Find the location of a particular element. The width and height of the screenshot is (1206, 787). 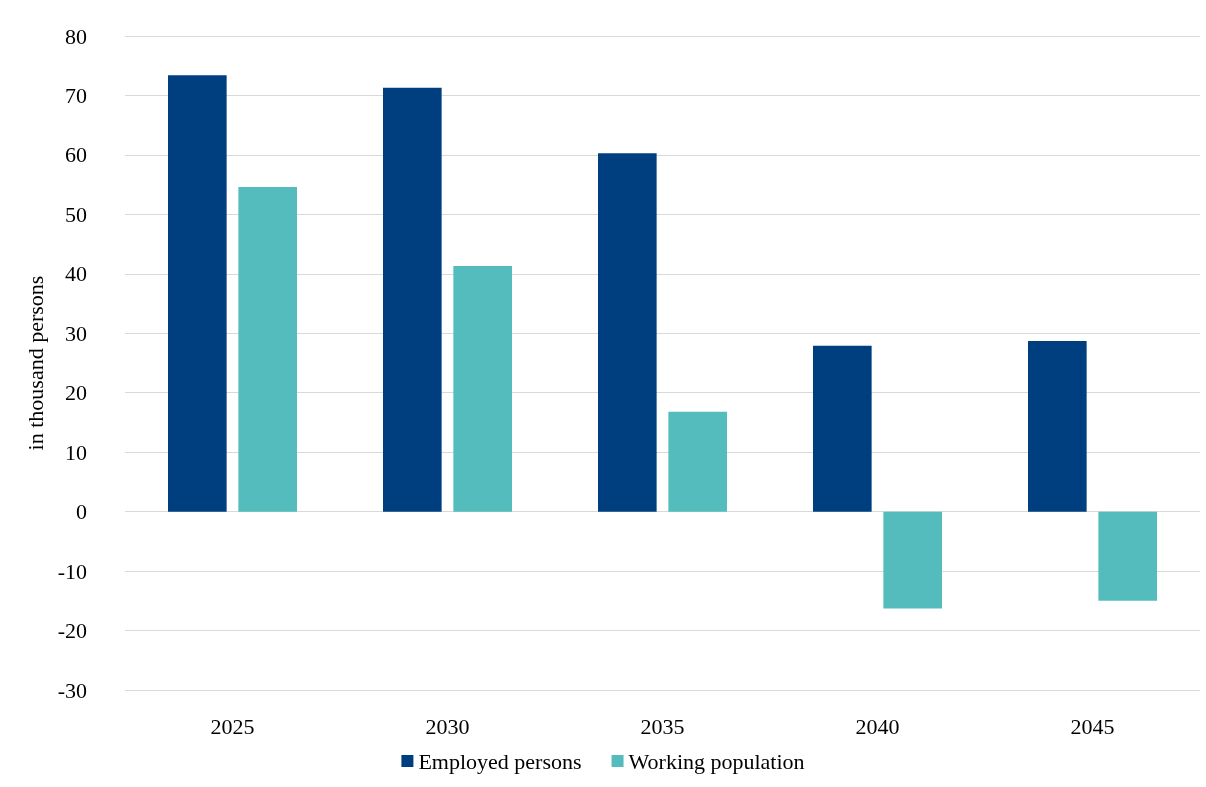

y-tick-label: -30 is located at coordinates (72, 690).